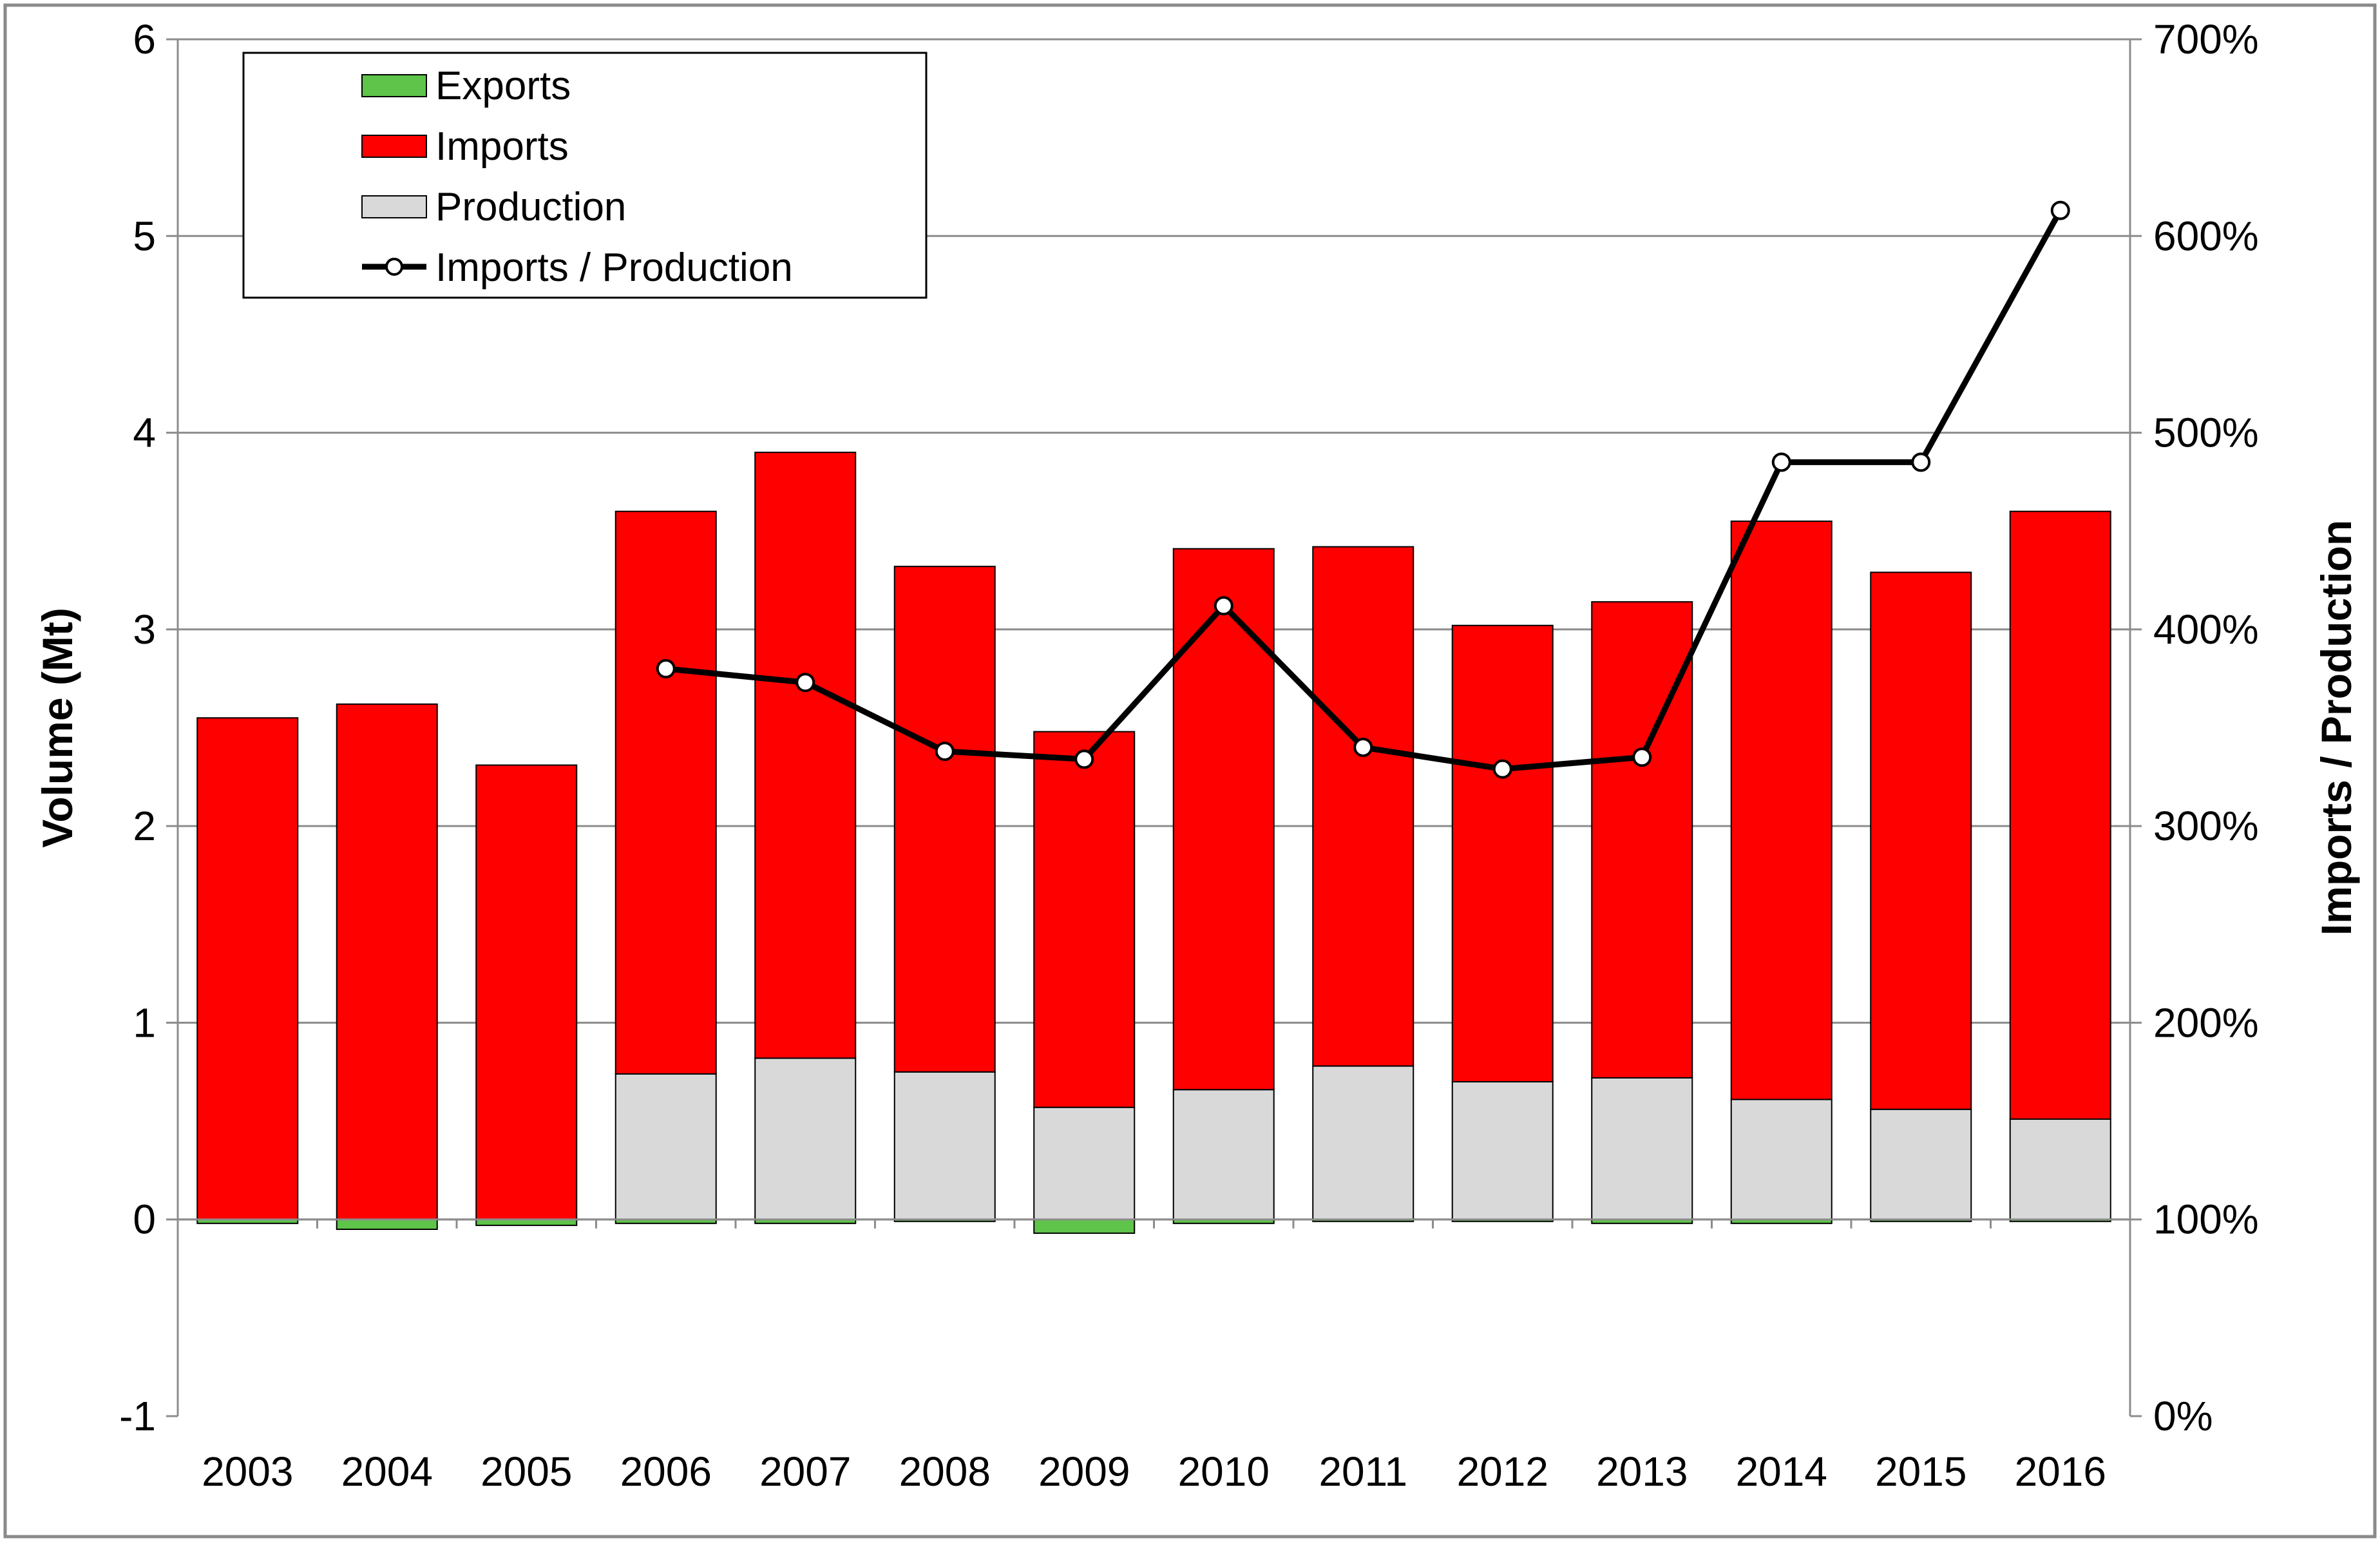 The height and width of the screenshot is (1545, 2380). I want to click on ratio-point-2006, so click(666, 668).